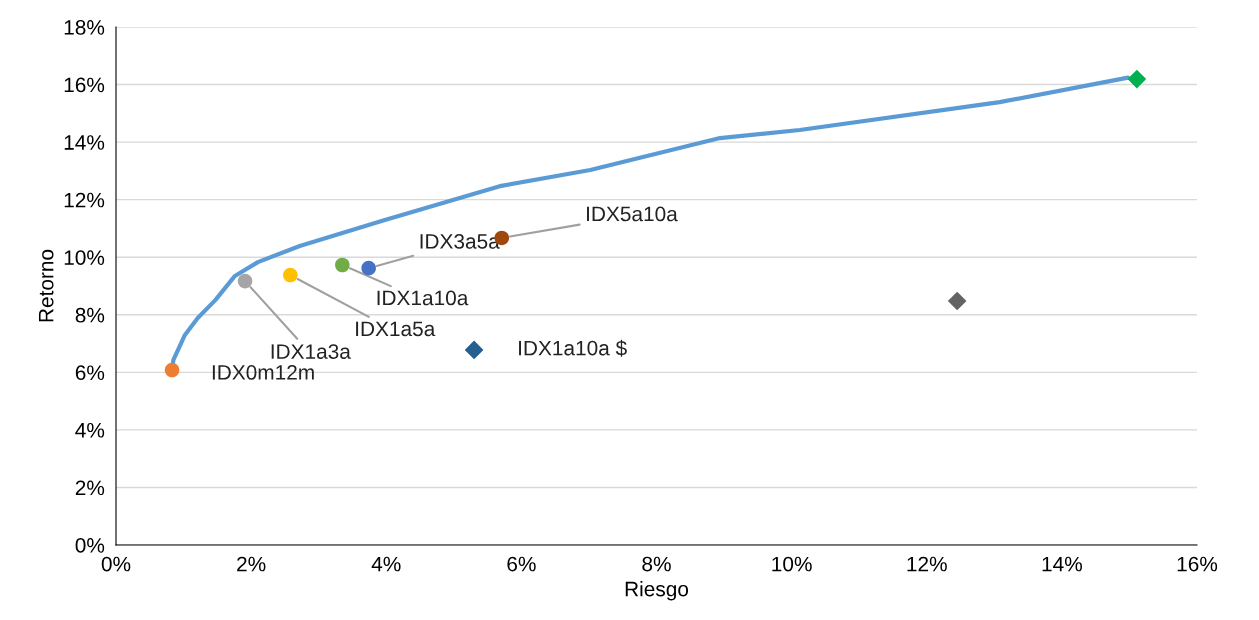  I want to click on y-axis-title: Retorno, so click(46, 285).